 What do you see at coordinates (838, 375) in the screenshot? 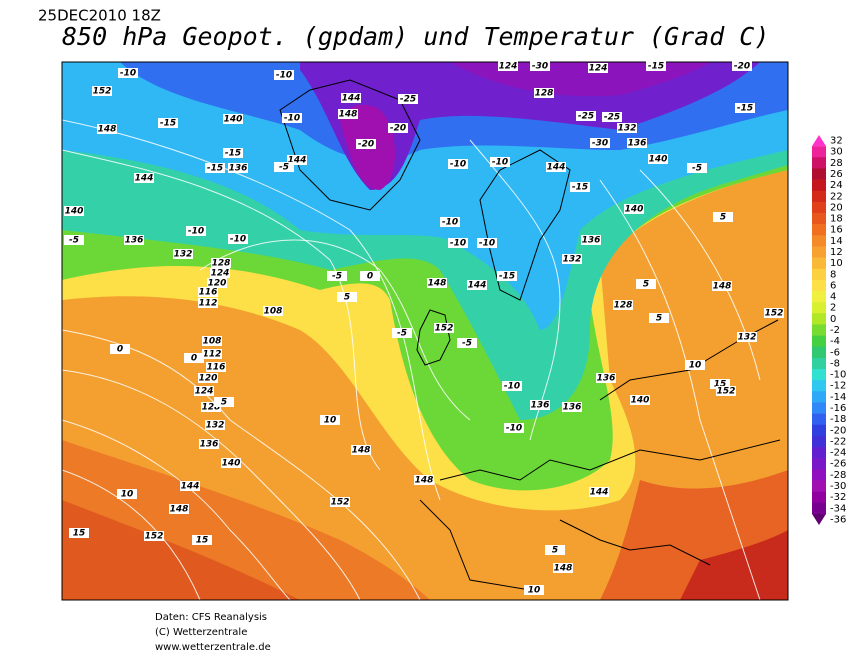
I see `colorbar-label: -10` at bounding box center [838, 375].